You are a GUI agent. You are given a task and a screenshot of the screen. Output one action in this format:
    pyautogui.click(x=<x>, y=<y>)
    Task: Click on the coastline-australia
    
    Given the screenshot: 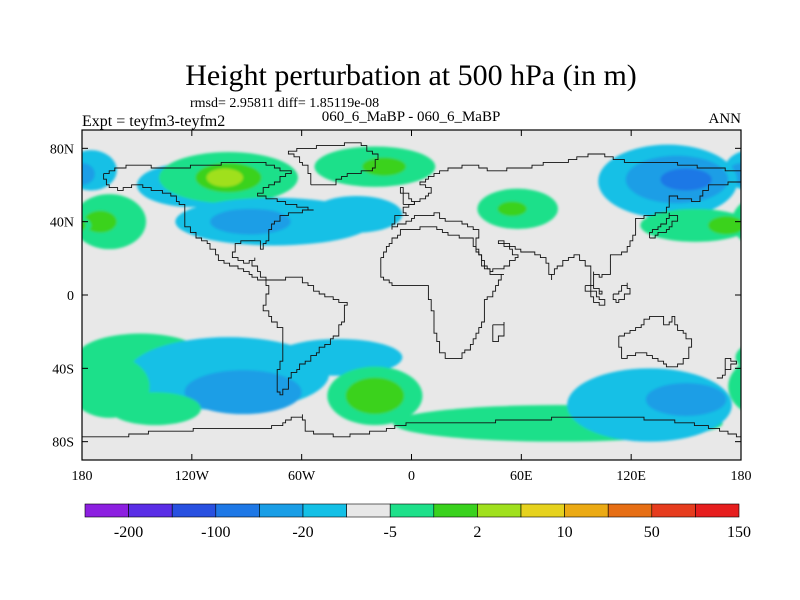 What is the action you would take?
    pyautogui.click(x=655, y=341)
    